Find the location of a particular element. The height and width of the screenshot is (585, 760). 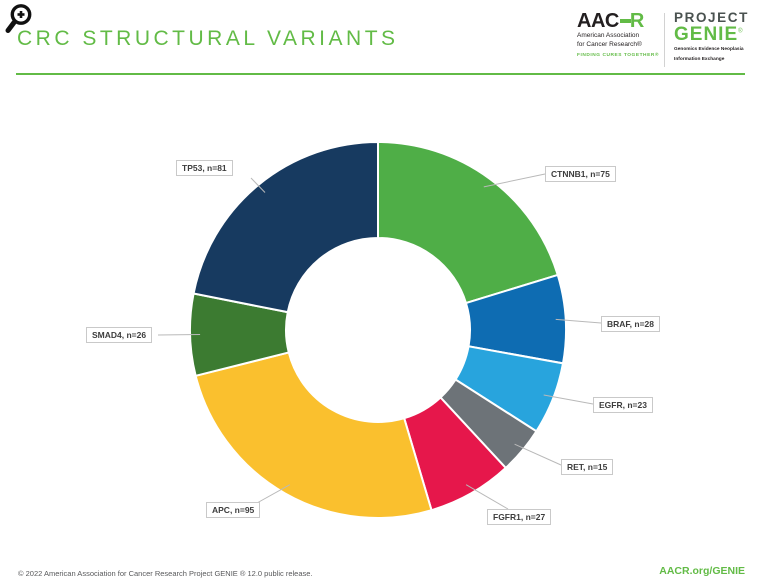

chart-label-apc: APC, n=95 is located at coordinates (233, 510).